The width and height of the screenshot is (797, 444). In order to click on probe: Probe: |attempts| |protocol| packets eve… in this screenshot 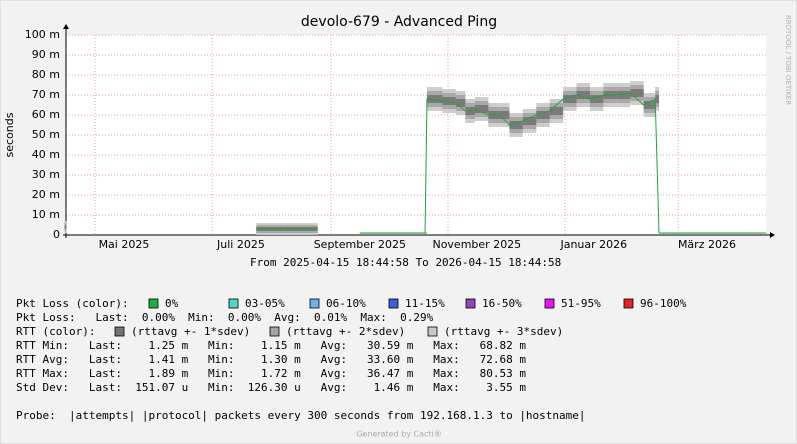, I will do `click(301, 415)`.